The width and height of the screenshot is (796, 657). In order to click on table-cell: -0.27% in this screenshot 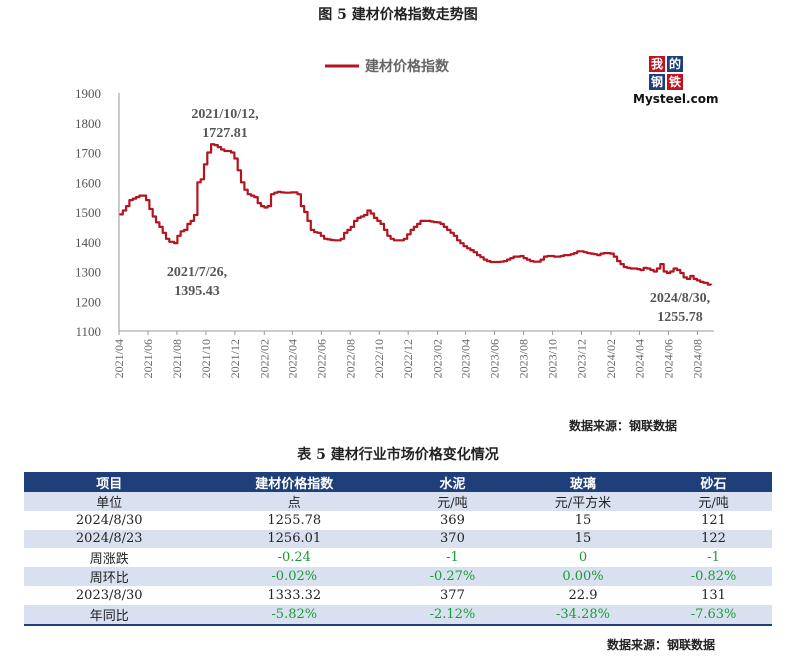, I will do `click(452, 576)`.